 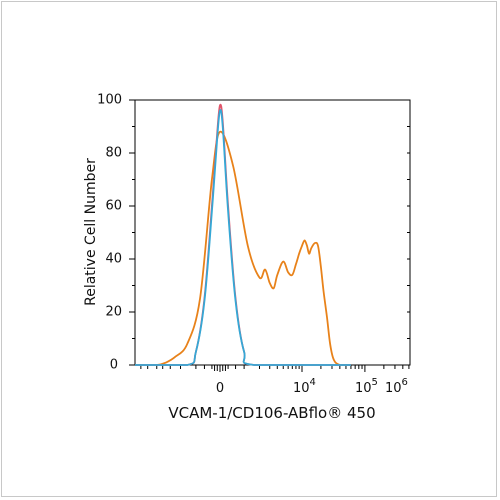 What do you see at coordinates (405, 382) in the screenshot?
I see `x-tick-exponent: 6` at bounding box center [405, 382].